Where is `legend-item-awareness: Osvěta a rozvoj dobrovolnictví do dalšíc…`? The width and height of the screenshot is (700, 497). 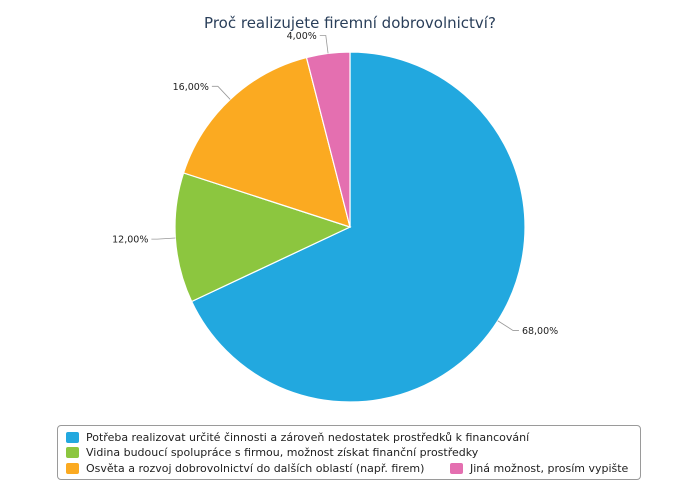 legend-item-awareness: Osvěta a rozvoj dobrovolnictví do dalšíc… is located at coordinates (245, 468).